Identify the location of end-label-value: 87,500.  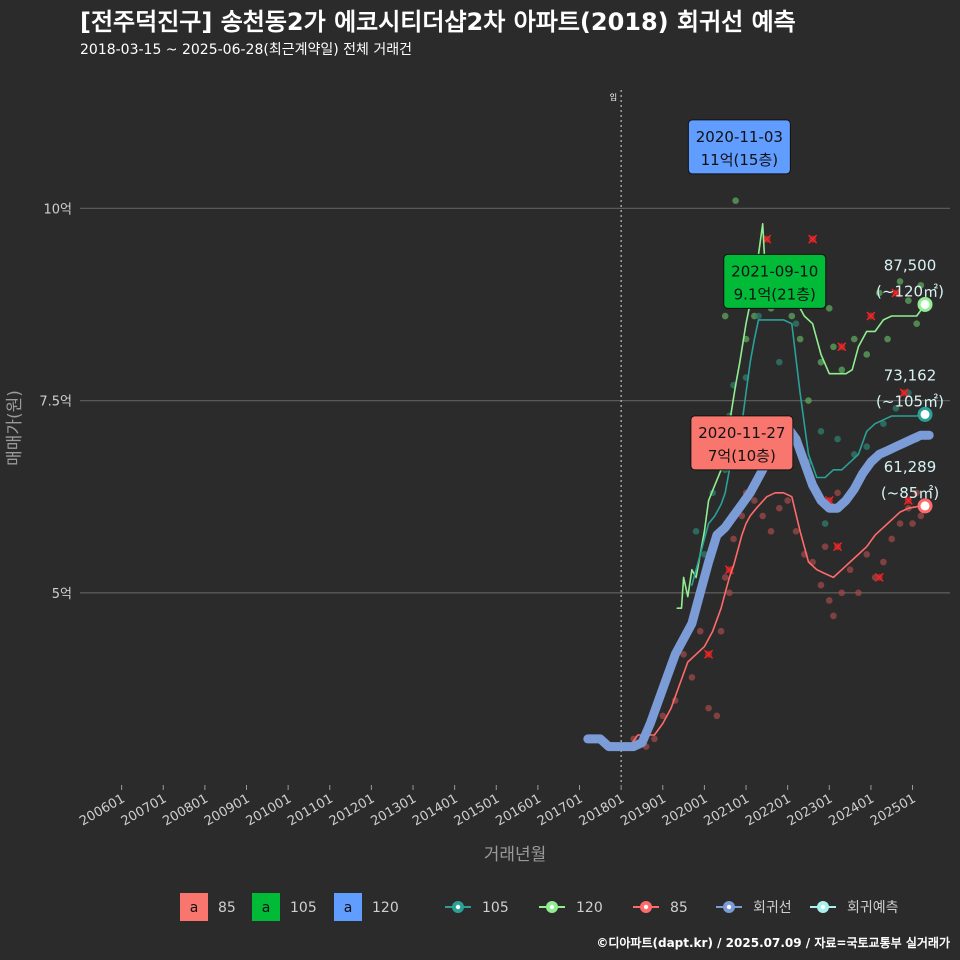
(910, 265).